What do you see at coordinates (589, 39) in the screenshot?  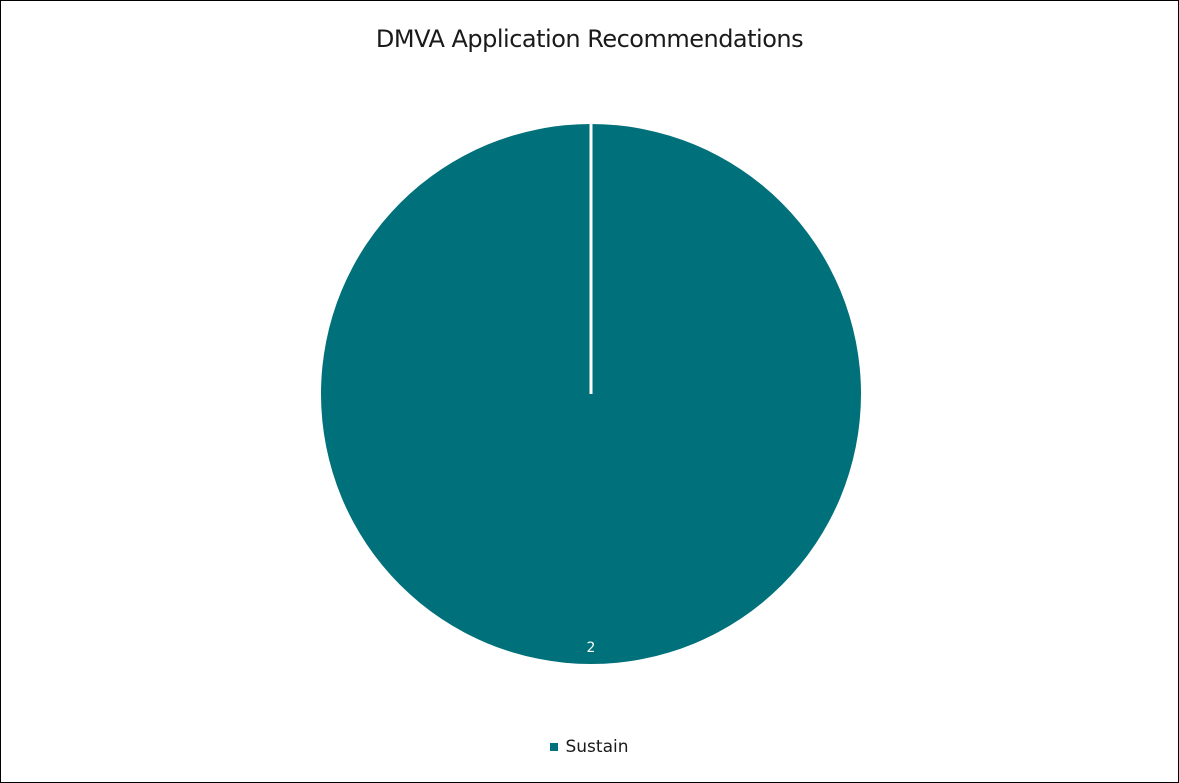 I see `chart-title: DMVA Application Recommendations` at bounding box center [589, 39].